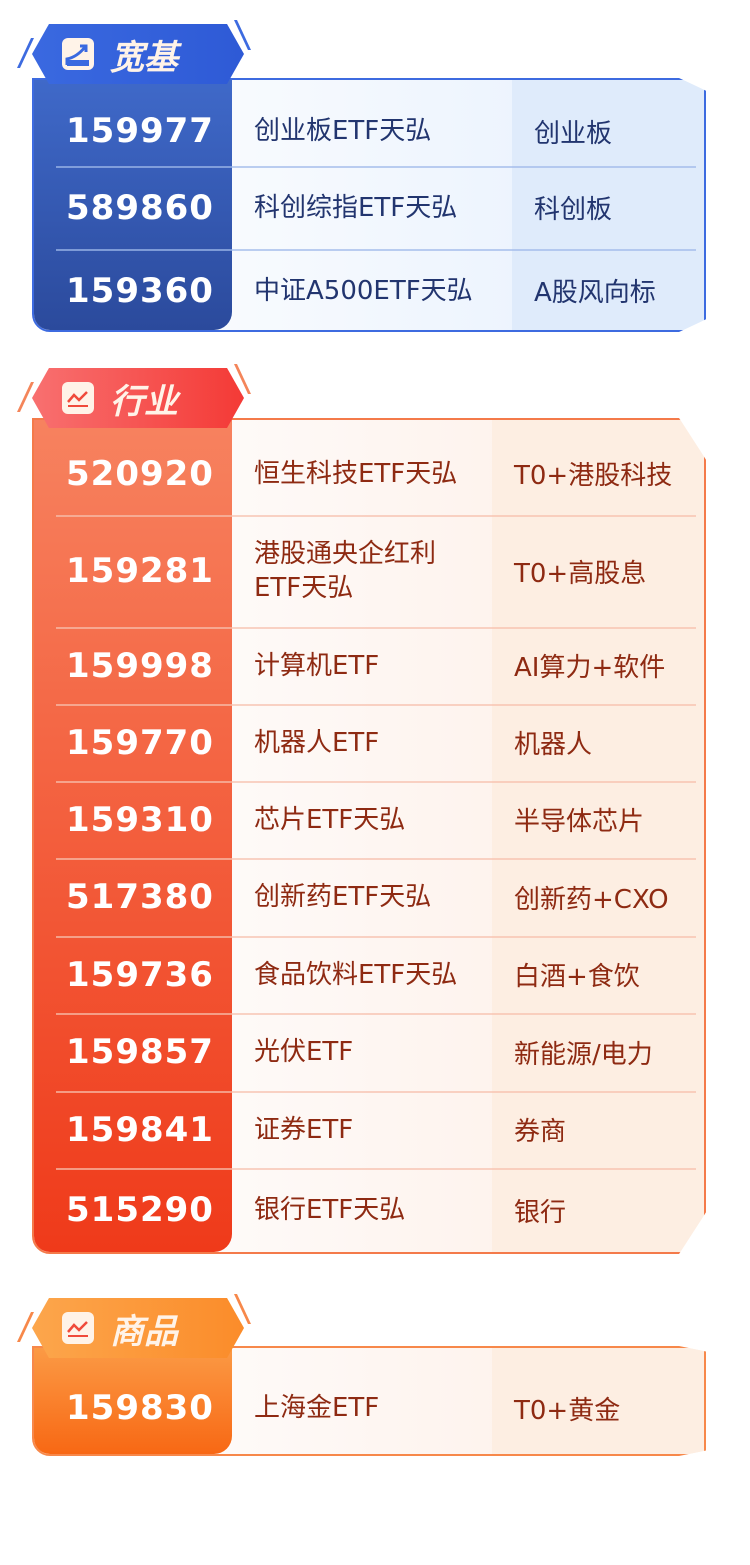  Describe the element at coordinates (345, 571) in the screenshot. I see `fund-name: 港股通央企红利ETF天弘` at that location.